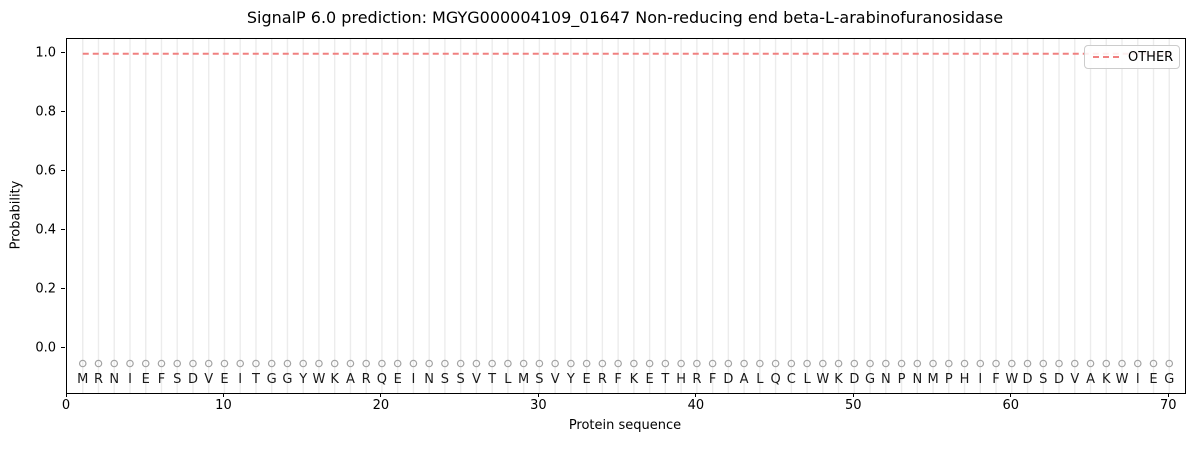 This screenshot has height=450, width=1200. I want to click on residue-letter: A, so click(744, 379).